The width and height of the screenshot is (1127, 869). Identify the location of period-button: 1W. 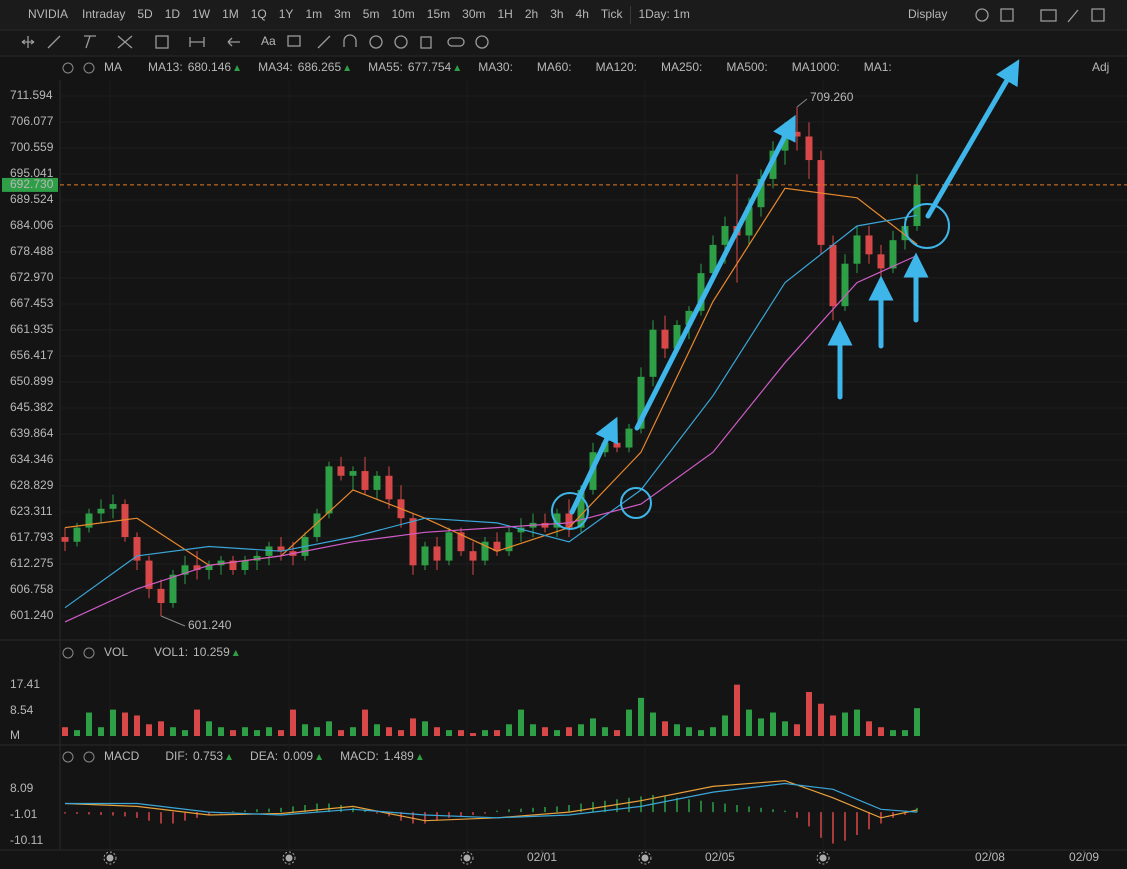
(201, 14).